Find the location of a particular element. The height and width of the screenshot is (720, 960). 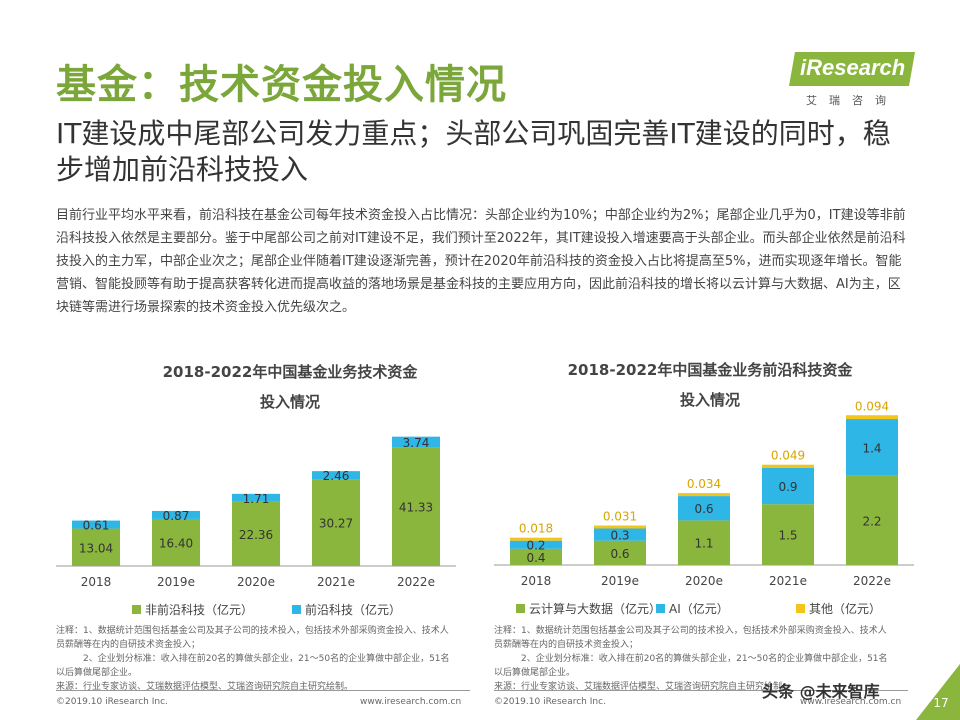

data-label: 2.2 is located at coordinates (871, 521).